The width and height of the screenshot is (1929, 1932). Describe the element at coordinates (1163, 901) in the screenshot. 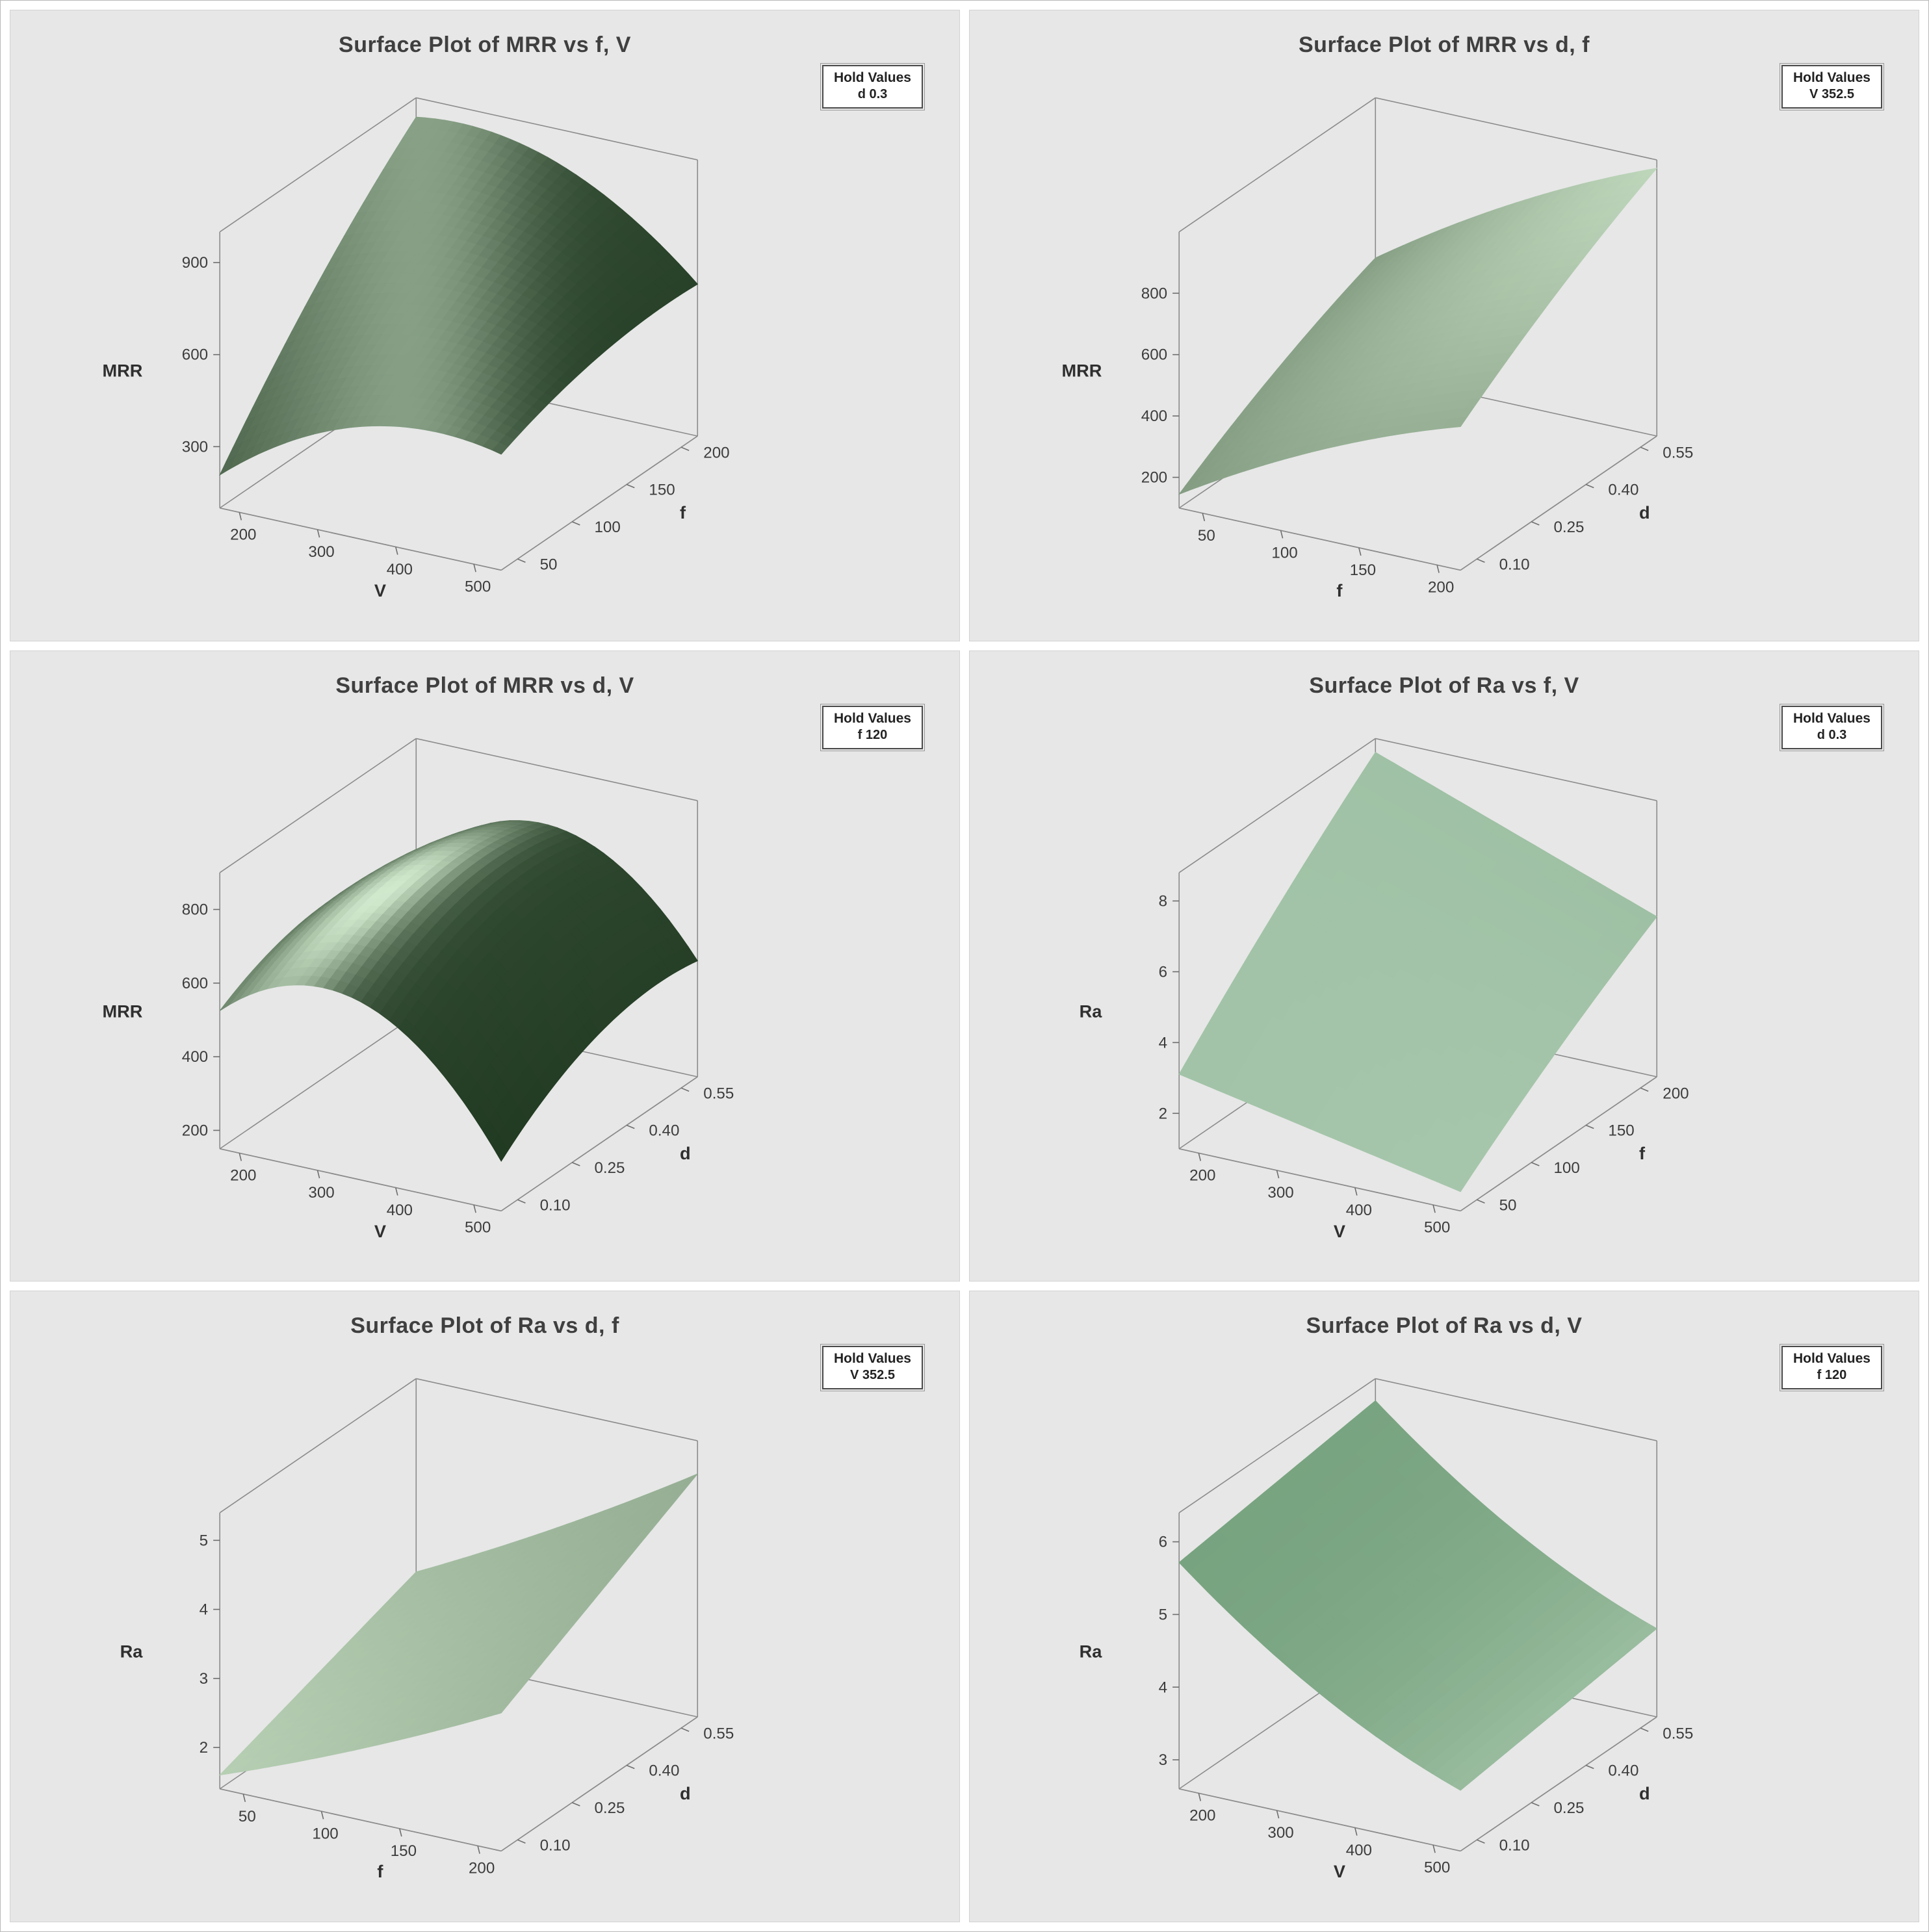

I see `svg-text: 8` at that location.